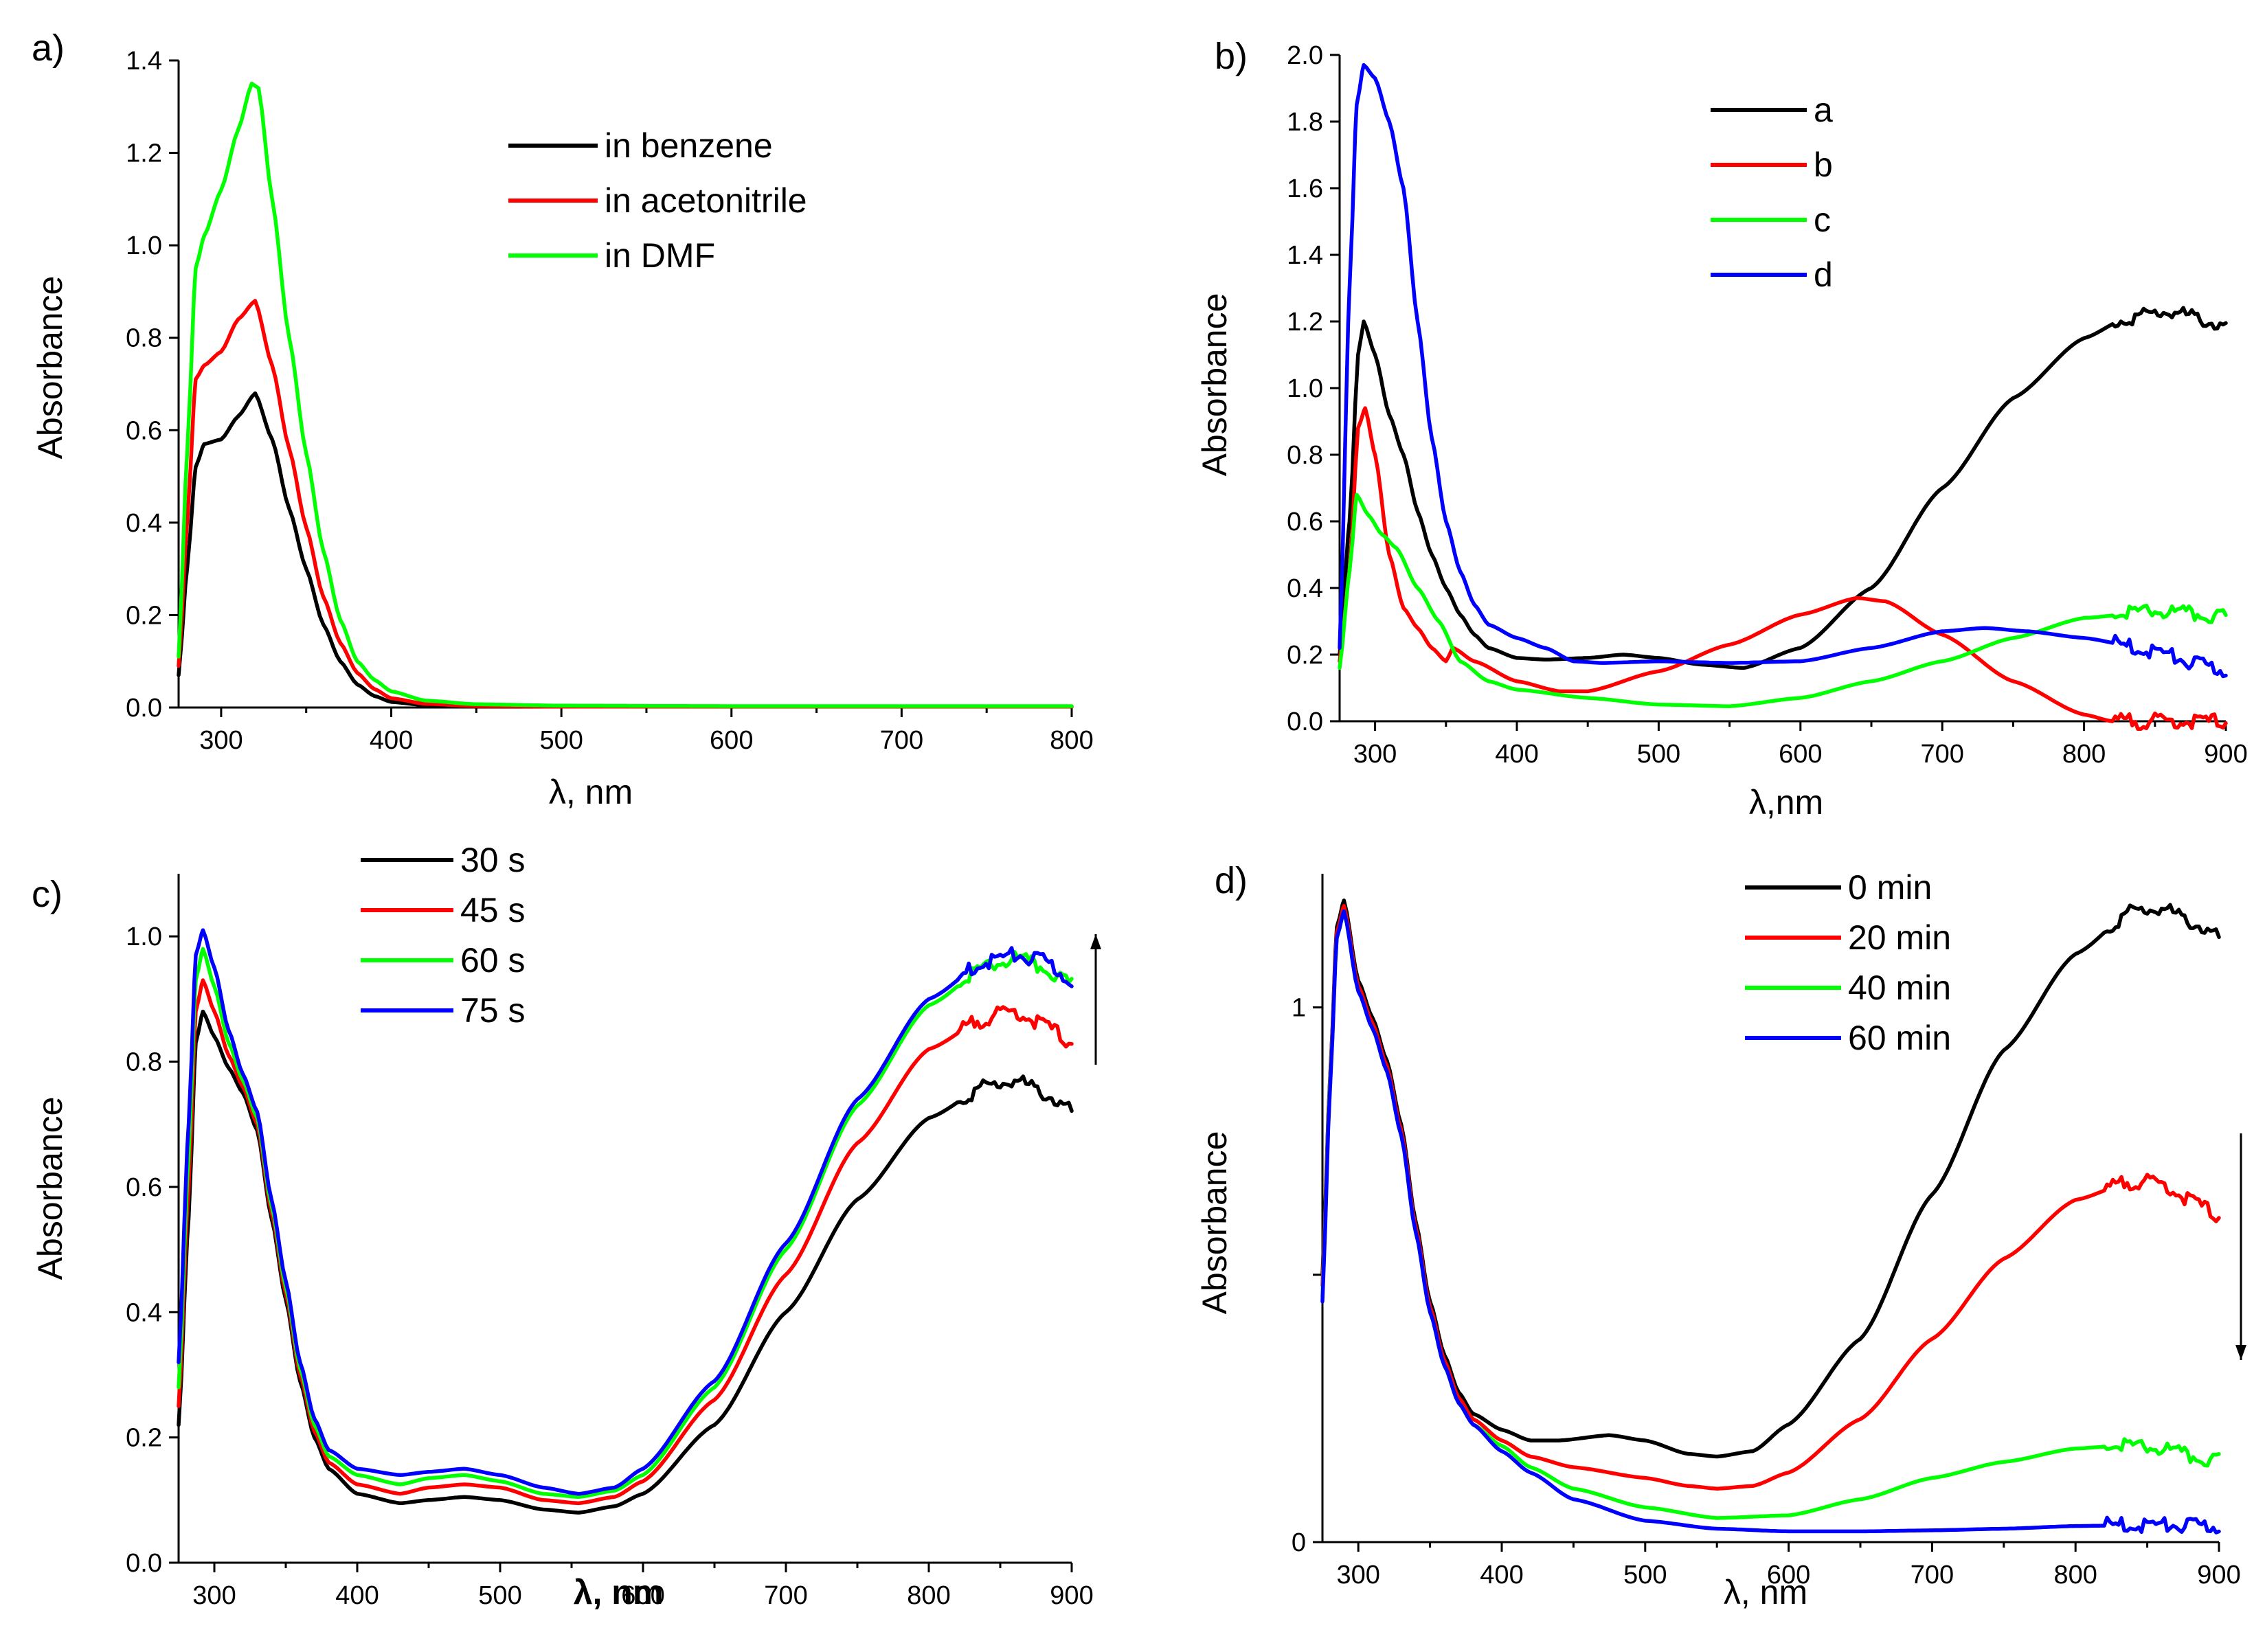 The image size is (2265, 1652). What do you see at coordinates (144, 1563) in the screenshot?
I see `panel-c-y-tick-label: 0.0` at bounding box center [144, 1563].